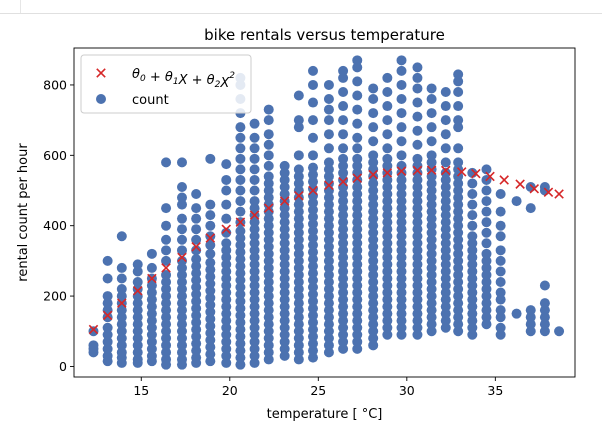  What do you see at coordinates (101, 73) in the screenshot?
I see `legend-fit-marker` at bounding box center [101, 73].